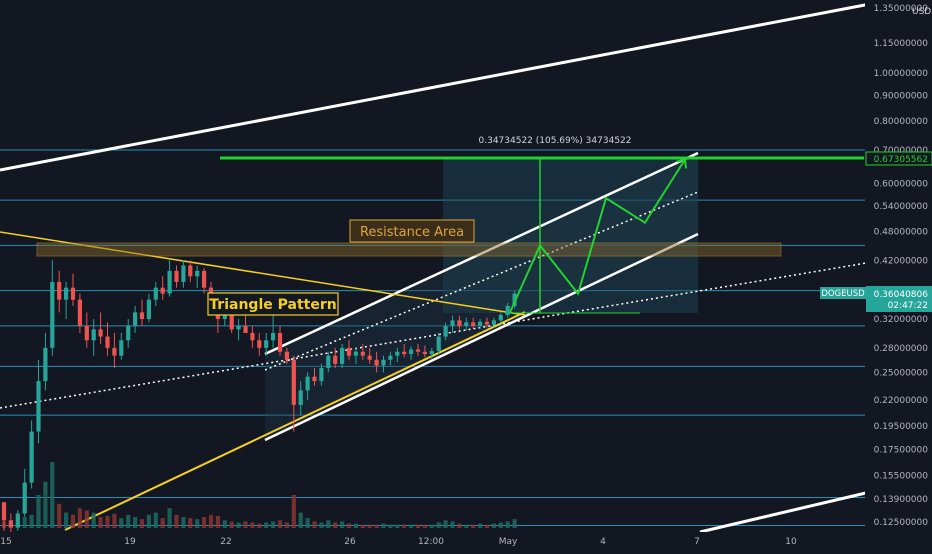 This screenshot has height=554, width=932. I want to click on price-tick-1: 1.15000000, so click(901, 44).